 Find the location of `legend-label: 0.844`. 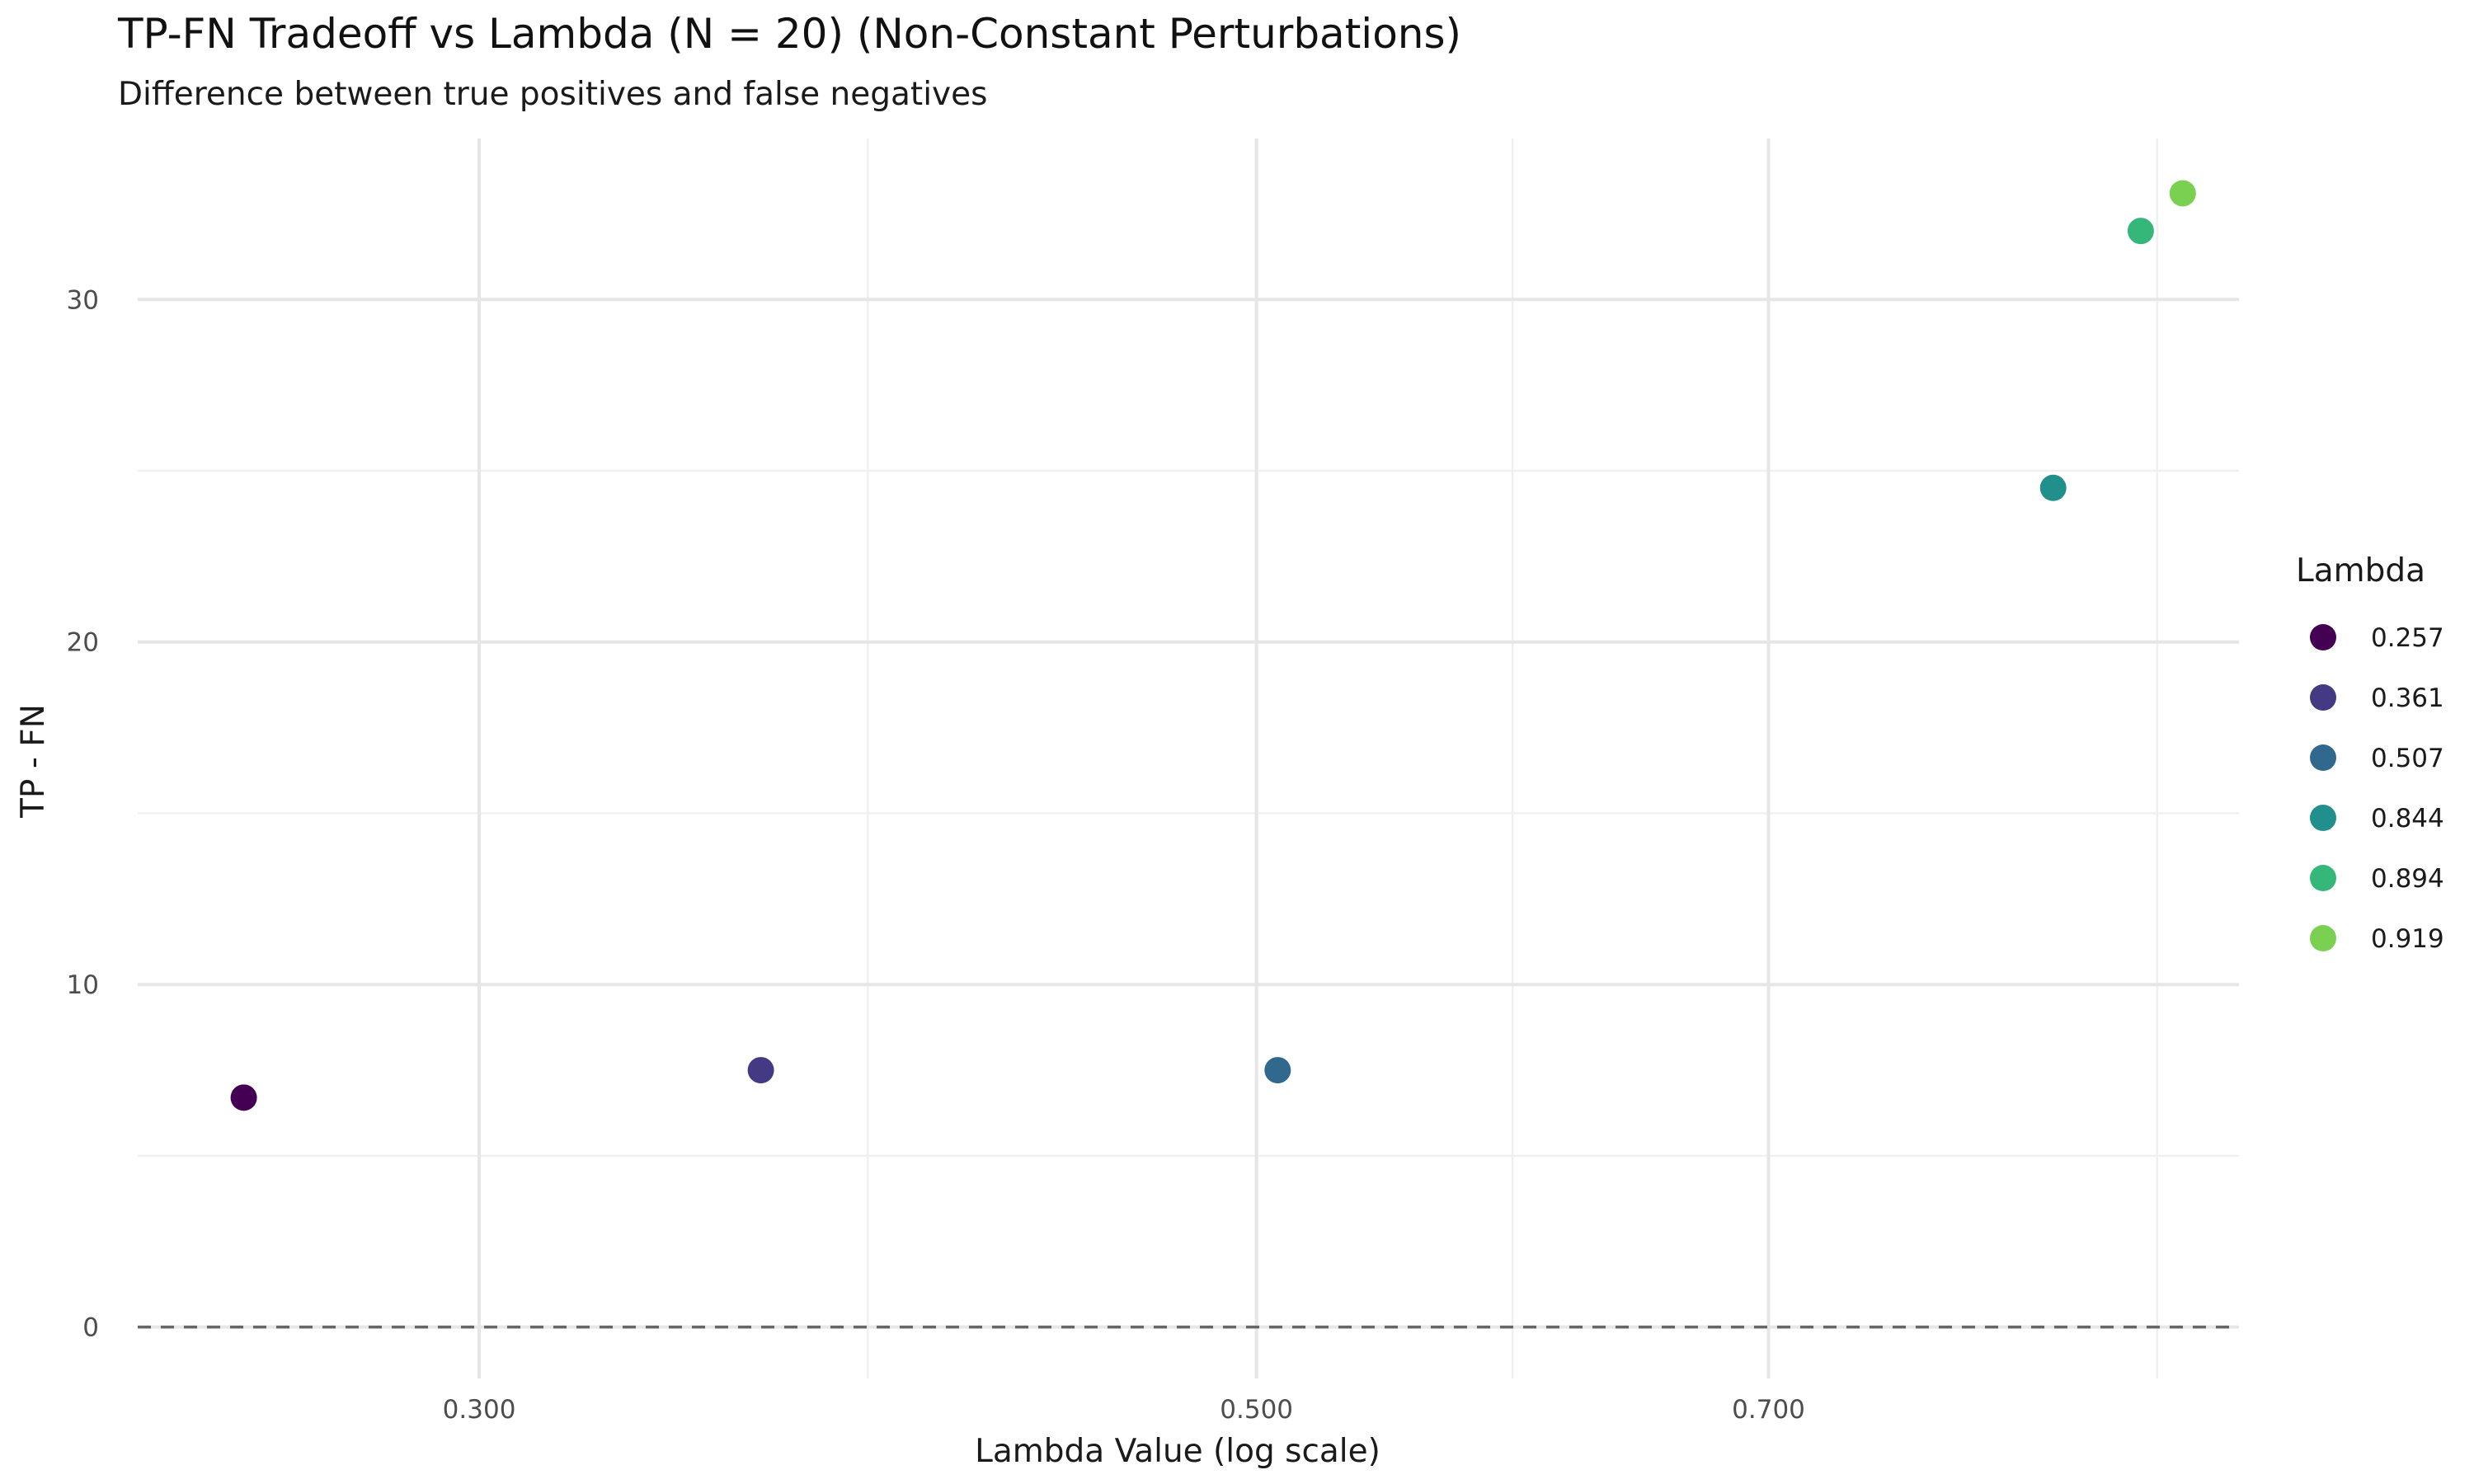

legend-label: 0.844 is located at coordinates (2407, 819).